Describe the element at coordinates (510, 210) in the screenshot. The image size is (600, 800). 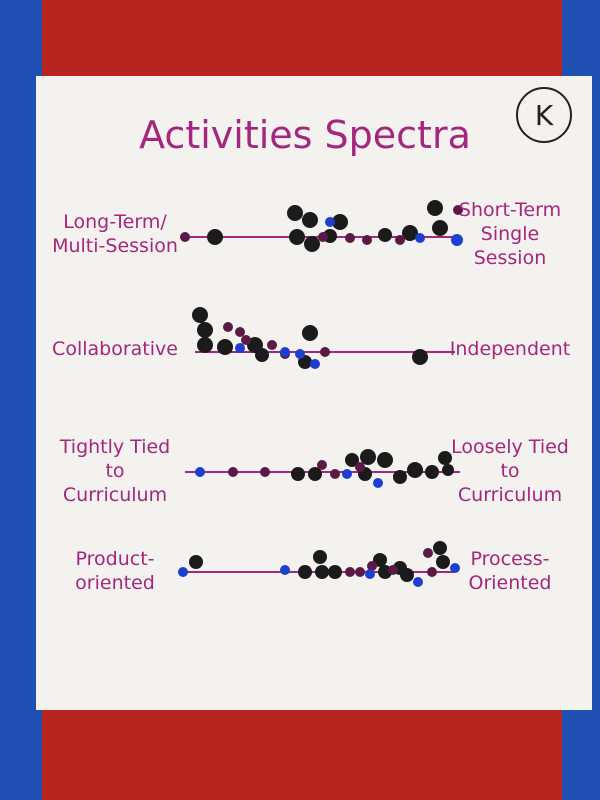
I see `right-label: Short-Term` at that location.